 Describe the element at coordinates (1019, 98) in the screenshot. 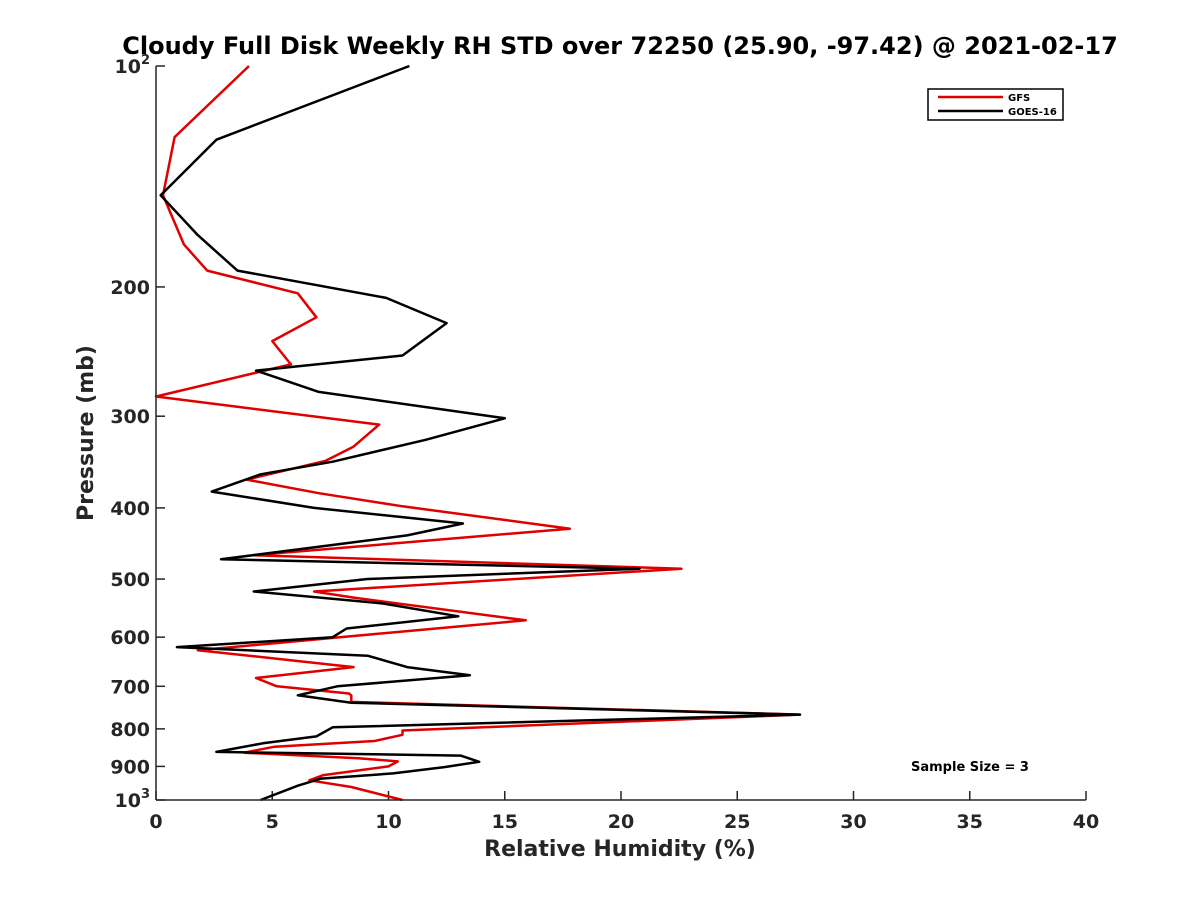

I see `legend-label-gfs: GFS` at that location.